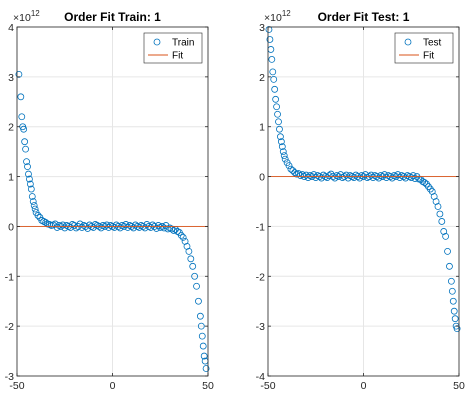 The height and width of the screenshot is (403, 474). I want to click on y-tick-label: -4, so click(260, 377).